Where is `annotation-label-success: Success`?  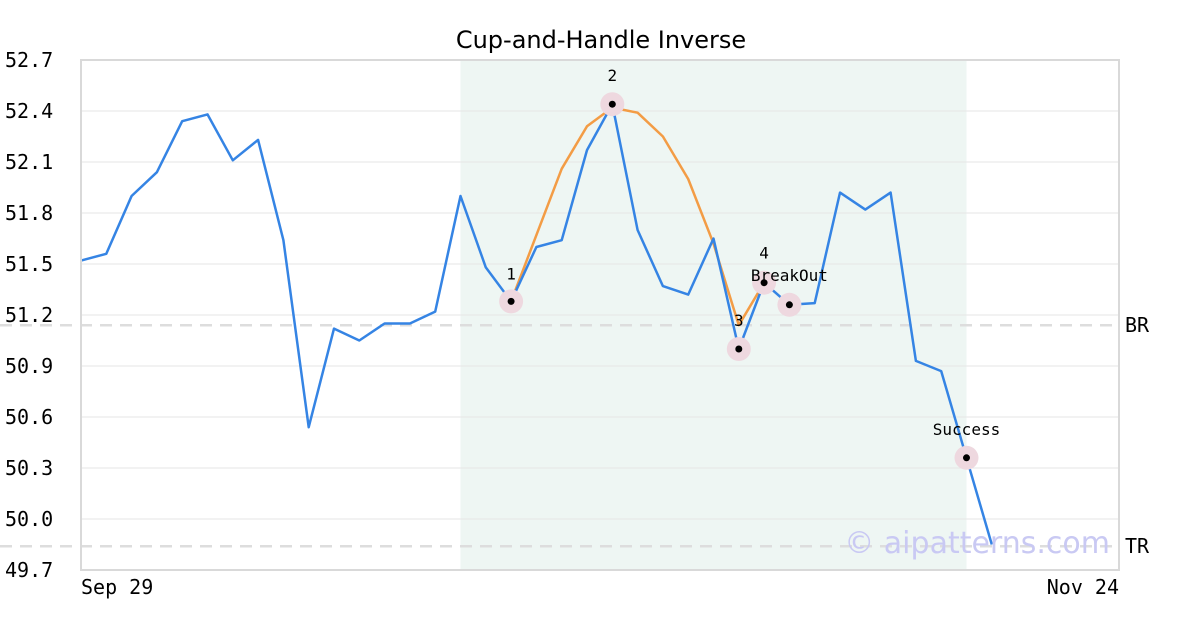
annotation-label-success: Success is located at coordinates (966, 429).